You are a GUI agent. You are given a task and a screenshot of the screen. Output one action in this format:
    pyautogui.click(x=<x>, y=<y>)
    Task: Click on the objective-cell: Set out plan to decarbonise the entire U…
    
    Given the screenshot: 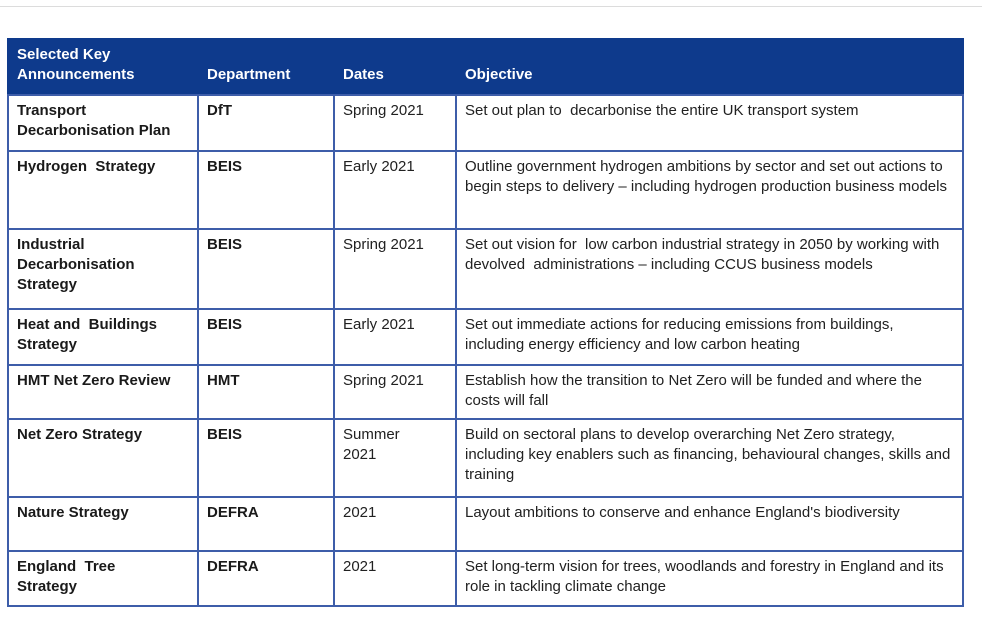 What is the action you would take?
    pyautogui.click(x=709, y=122)
    